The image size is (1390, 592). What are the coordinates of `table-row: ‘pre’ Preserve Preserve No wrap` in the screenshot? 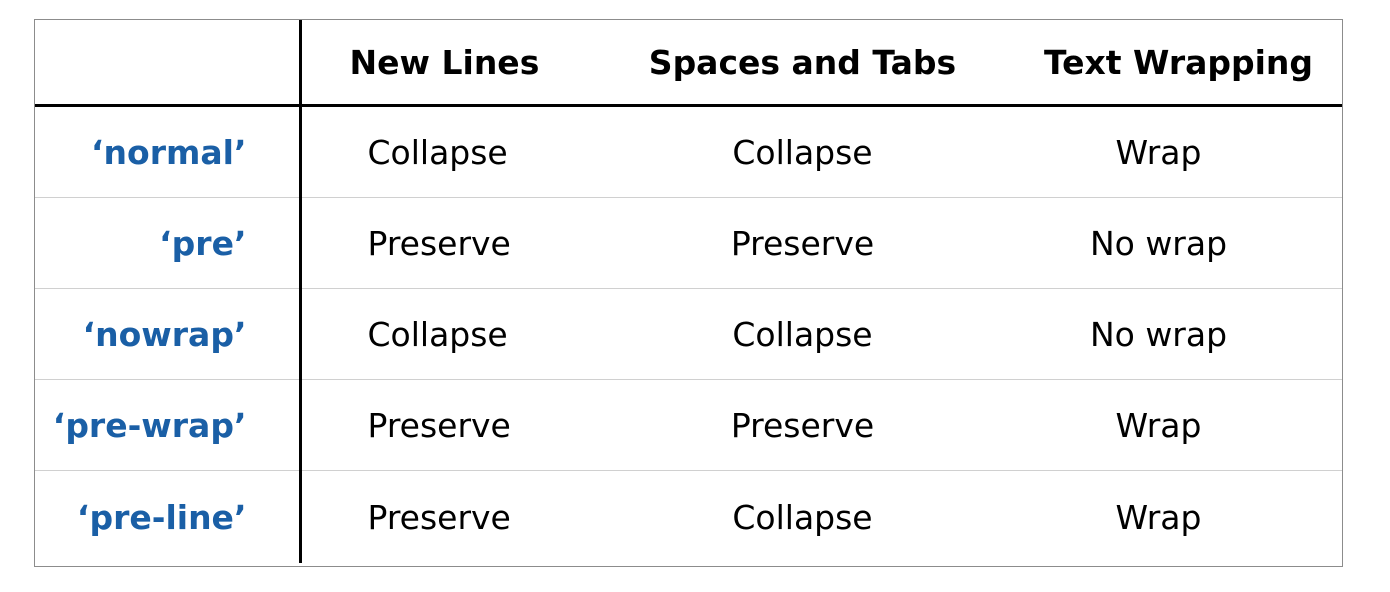 It's located at (688, 243).